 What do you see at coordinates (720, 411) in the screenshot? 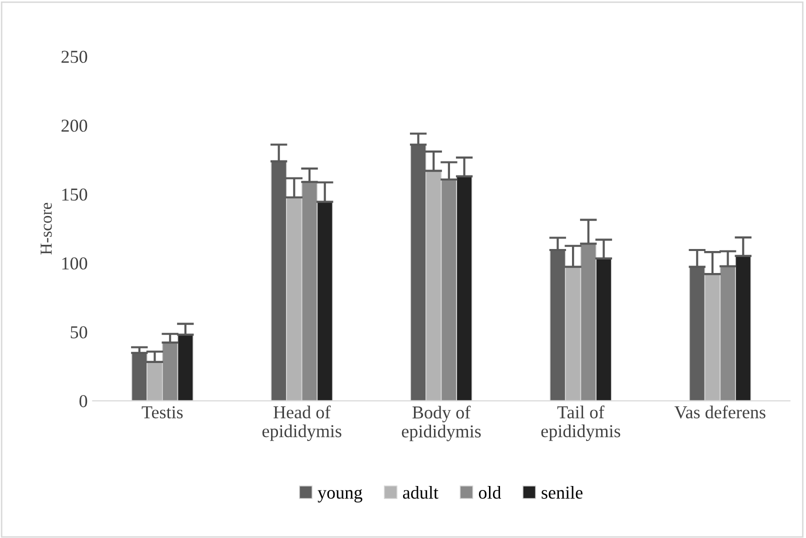
I see `x-tick-label: Vas deferens` at bounding box center [720, 411].